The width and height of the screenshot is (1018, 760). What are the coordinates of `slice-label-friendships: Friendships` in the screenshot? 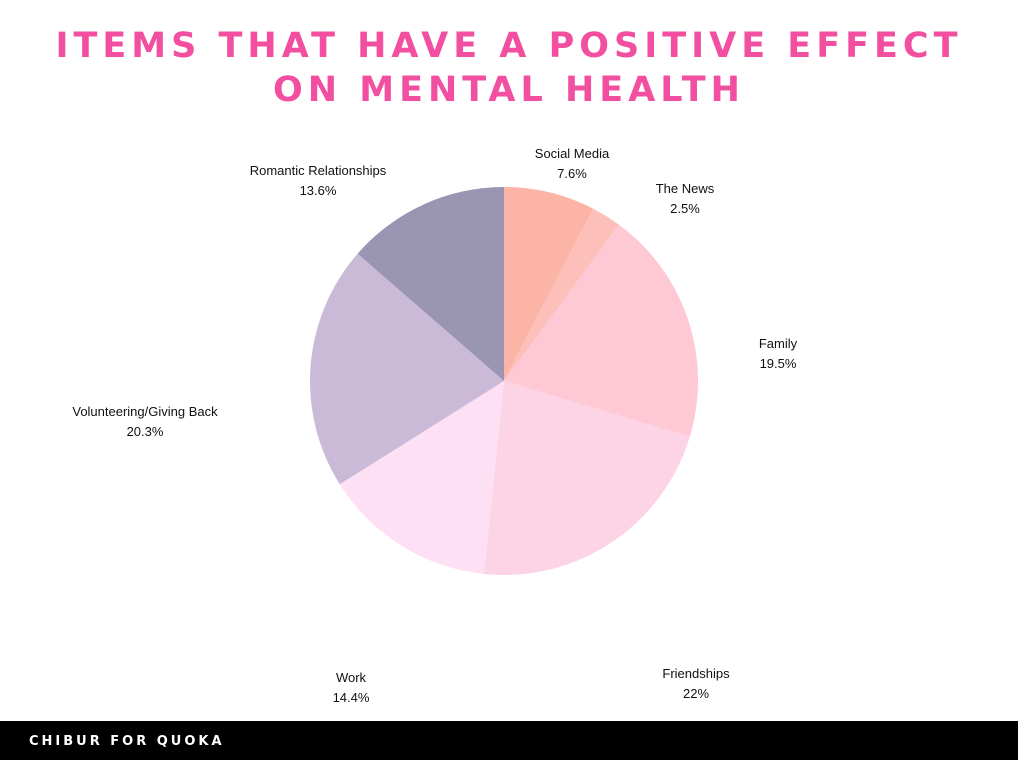 It's located at (696, 673).